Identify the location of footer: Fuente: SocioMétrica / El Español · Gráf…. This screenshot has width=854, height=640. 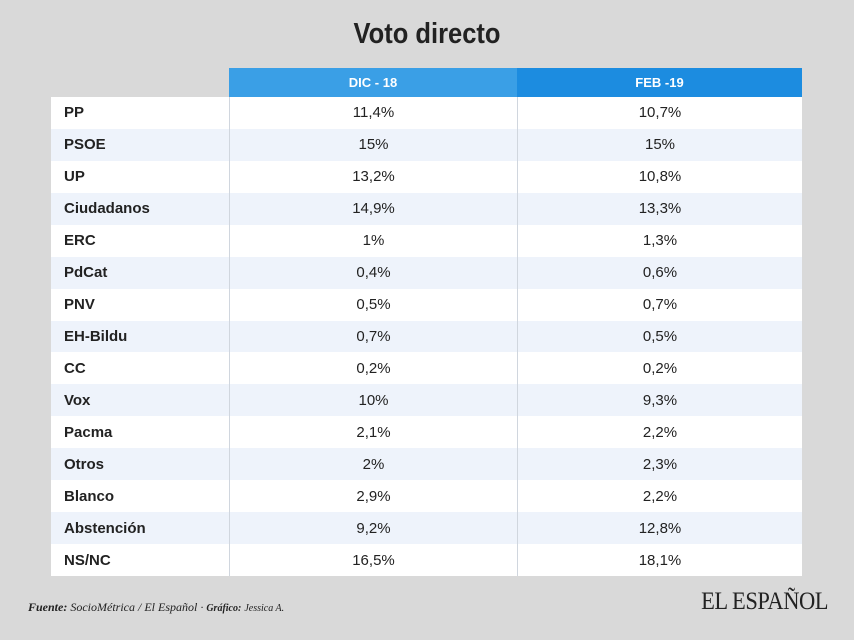
(156, 607).